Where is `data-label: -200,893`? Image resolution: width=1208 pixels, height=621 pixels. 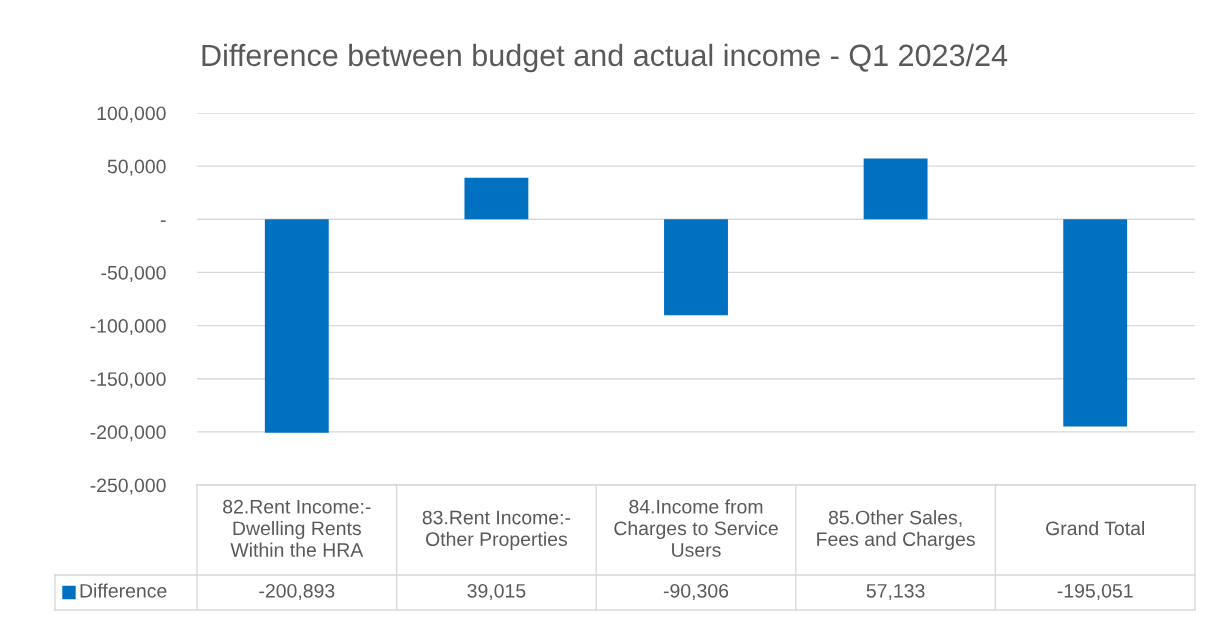 data-label: -200,893 is located at coordinates (297, 592).